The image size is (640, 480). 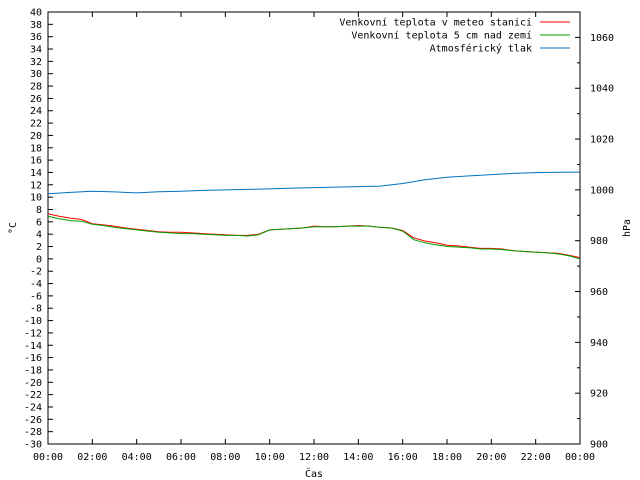 What do you see at coordinates (39, 259) in the screenshot?
I see `y-left-tick-label: 0` at bounding box center [39, 259].